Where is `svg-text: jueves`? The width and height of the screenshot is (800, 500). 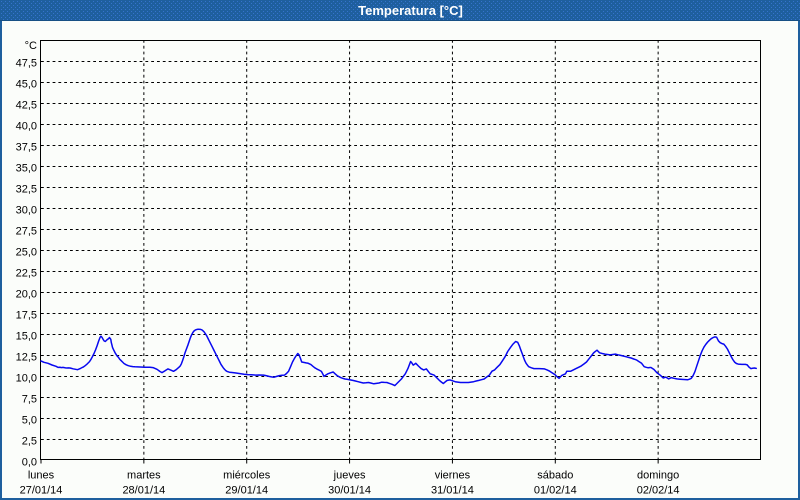
svg-text: jueves is located at coordinates (349, 476).